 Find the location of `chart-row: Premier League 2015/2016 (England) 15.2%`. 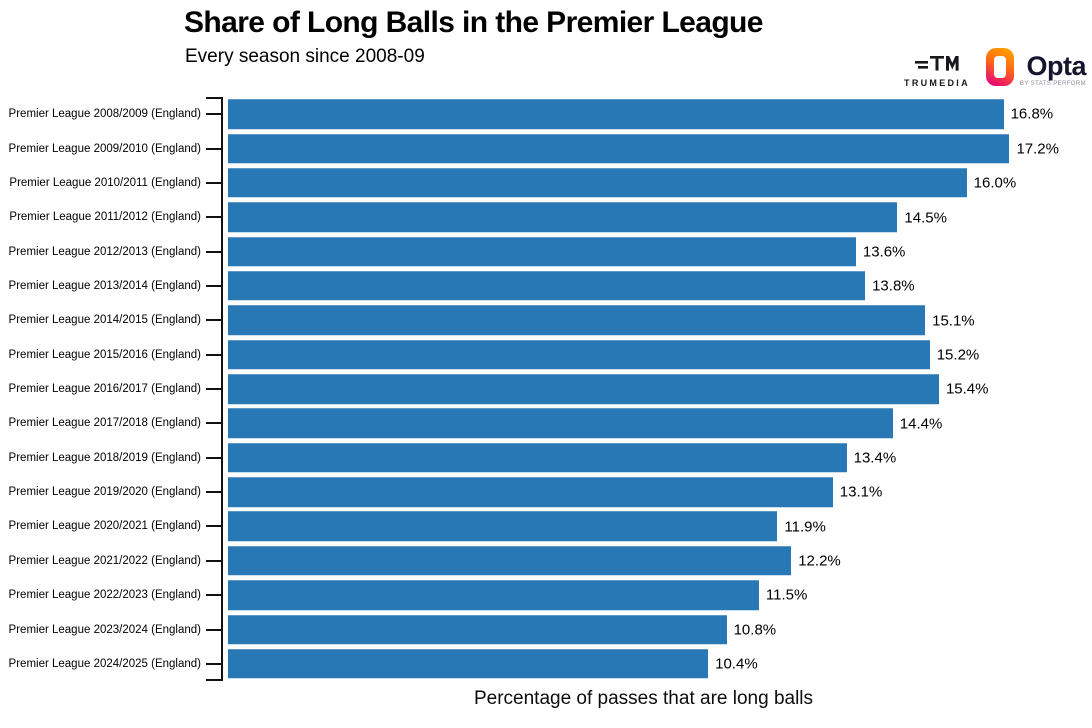

chart-row: Premier League 2015/2016 (England) 15.2% is located at coordinates (546, 355).